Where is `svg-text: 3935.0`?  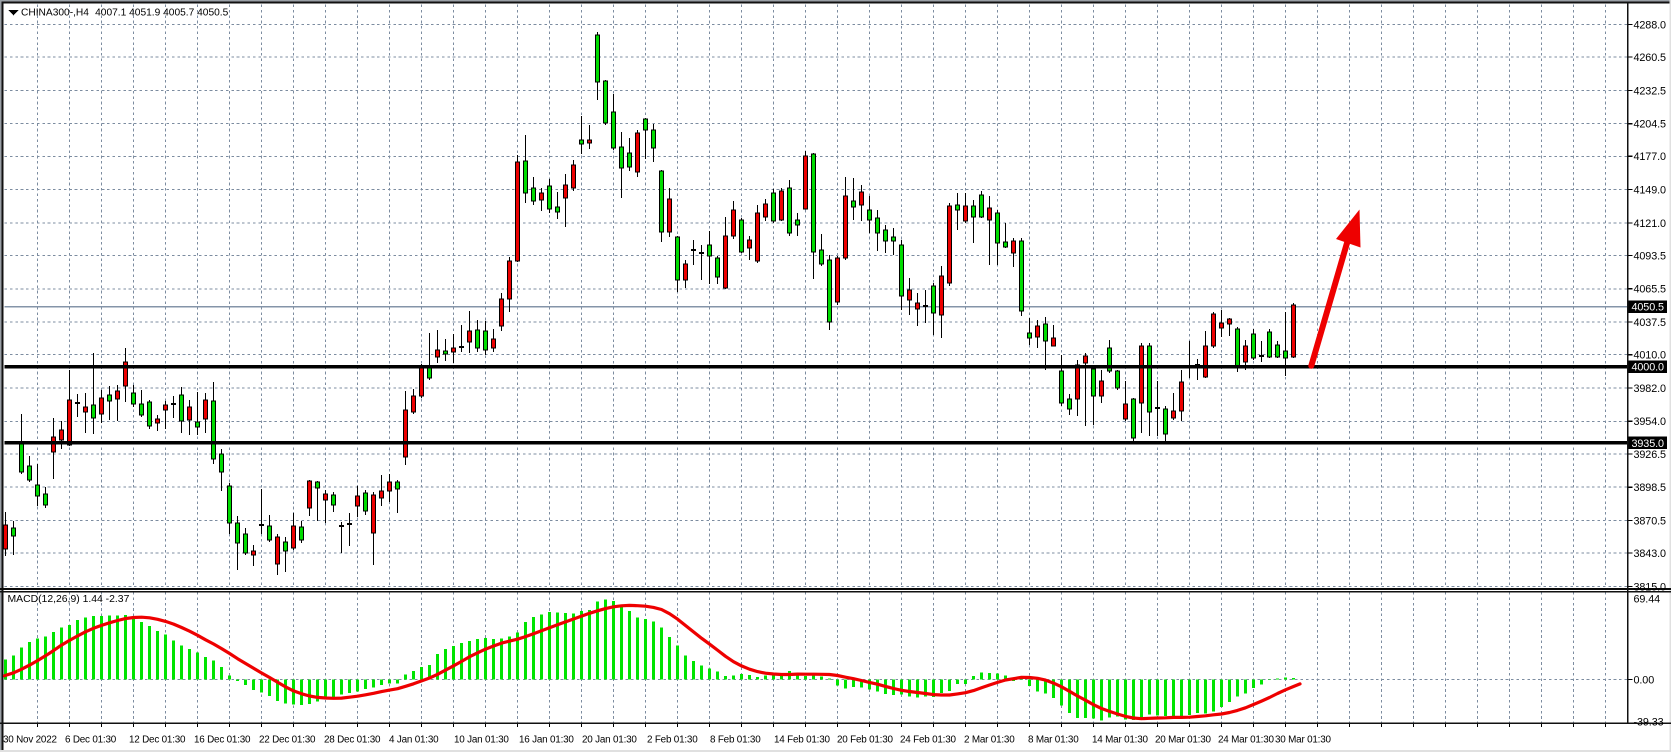
svg-text: 3935.0 is located at coordinates (1648, 444).